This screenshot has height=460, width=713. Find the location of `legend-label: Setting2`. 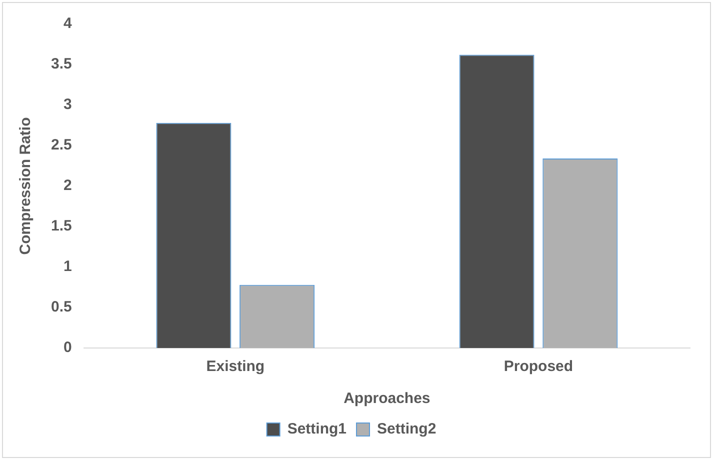

legend-label: Setting2 is located at coordinates (406, 429).